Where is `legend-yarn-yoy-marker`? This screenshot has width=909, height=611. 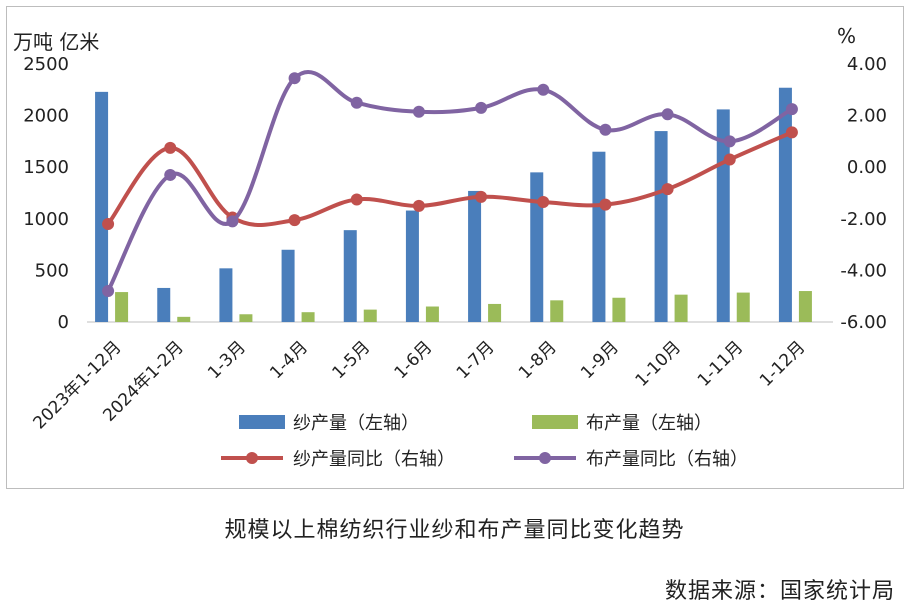 legend-yarn-yoy-marker is located at coordinates (252, 458).